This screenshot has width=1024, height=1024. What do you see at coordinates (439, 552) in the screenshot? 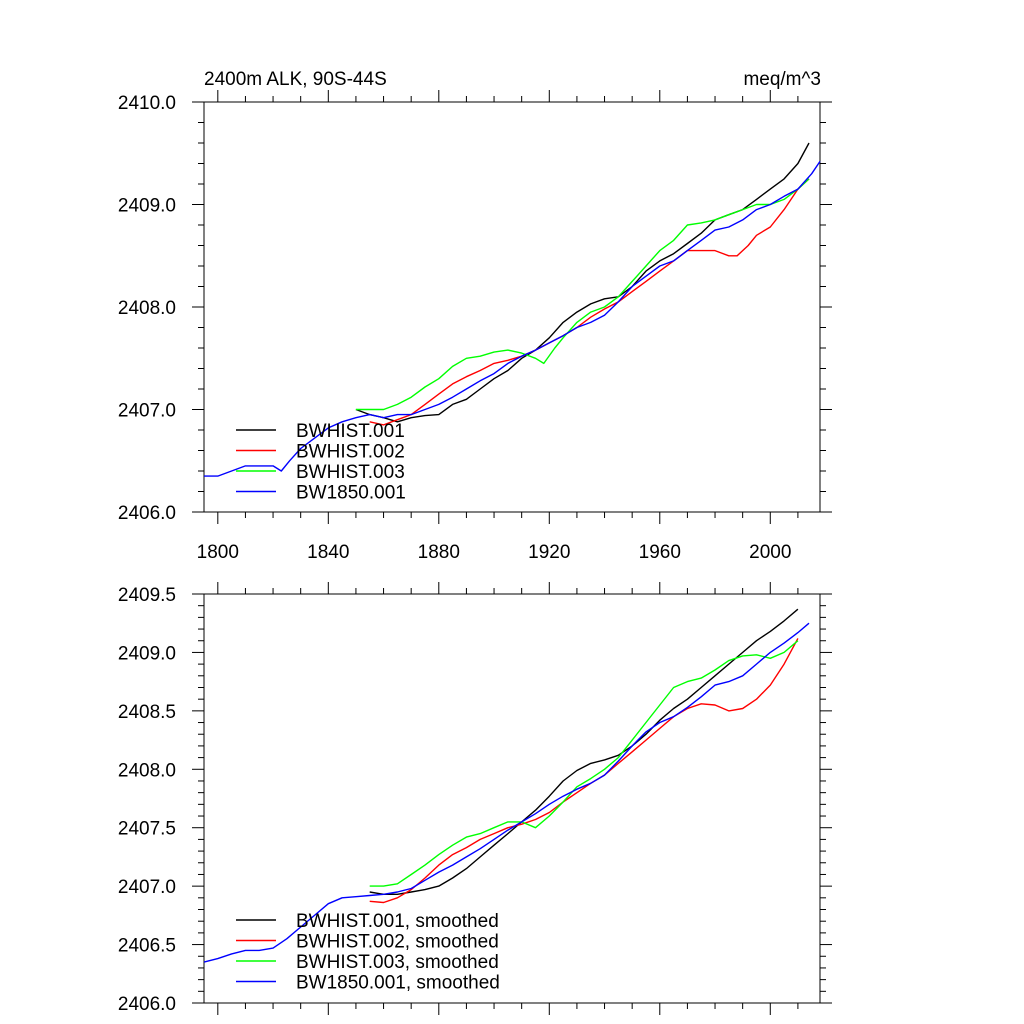
I see `x-tick-label: 1880` at bounding box center [439, 552].